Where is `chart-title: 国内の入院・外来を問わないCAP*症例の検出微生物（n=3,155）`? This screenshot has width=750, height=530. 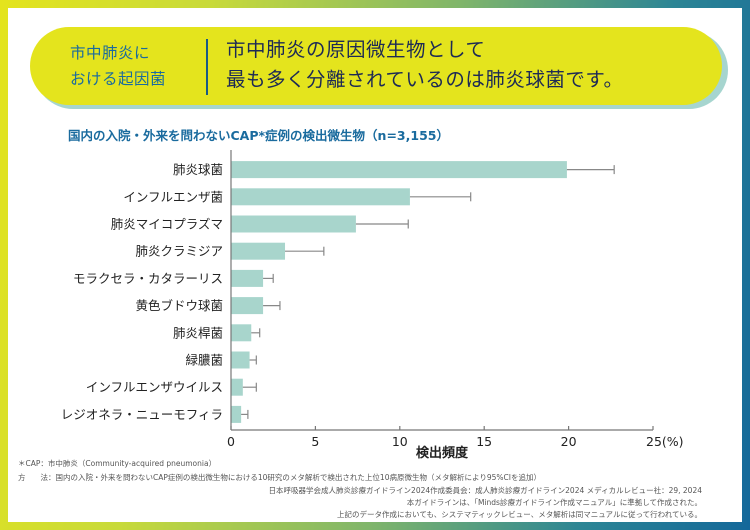
chart-title: 国内の入院・外来を問わないCAP*症例の検出微生物（n=3,155） is located at coordinates (258, 135).